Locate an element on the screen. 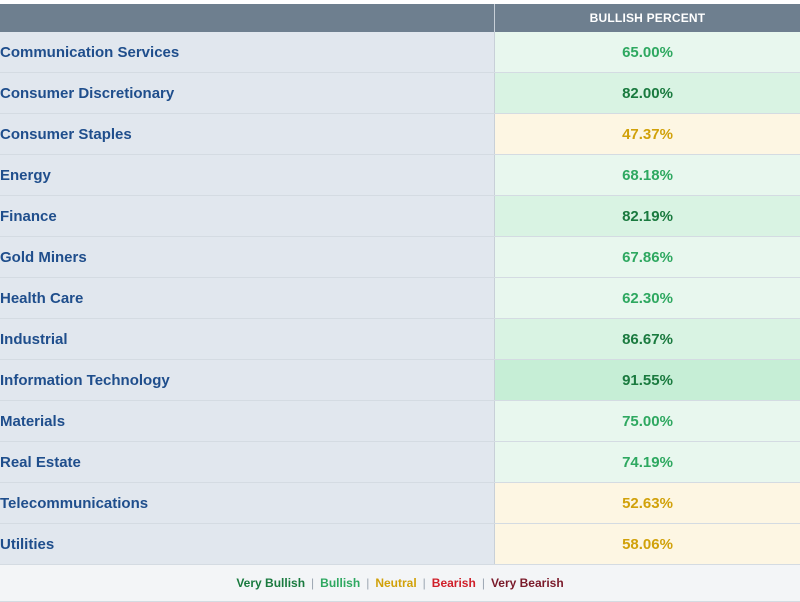  table-row: Health Care 62.30% is located at coordinates (400, 298).